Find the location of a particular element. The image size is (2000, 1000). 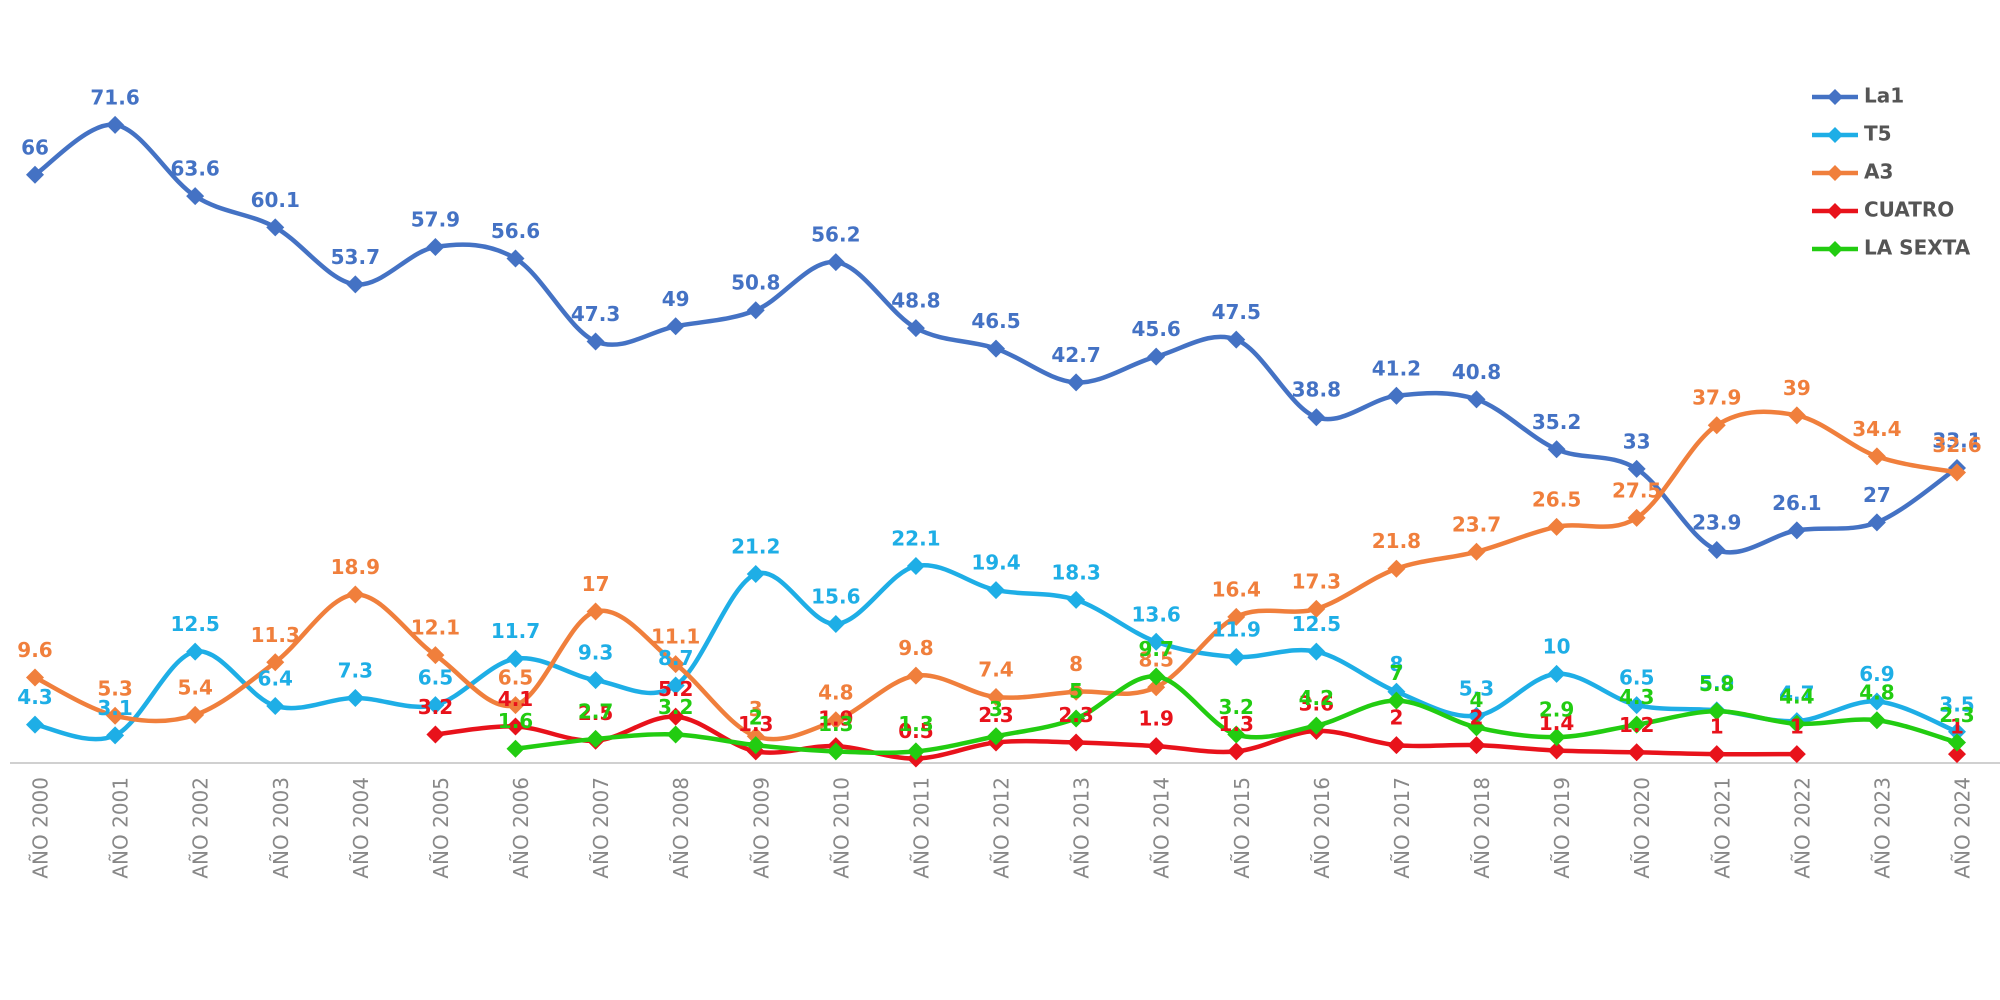

x-tick-label: AÑO 2011 is located at coordinates (921, 828).